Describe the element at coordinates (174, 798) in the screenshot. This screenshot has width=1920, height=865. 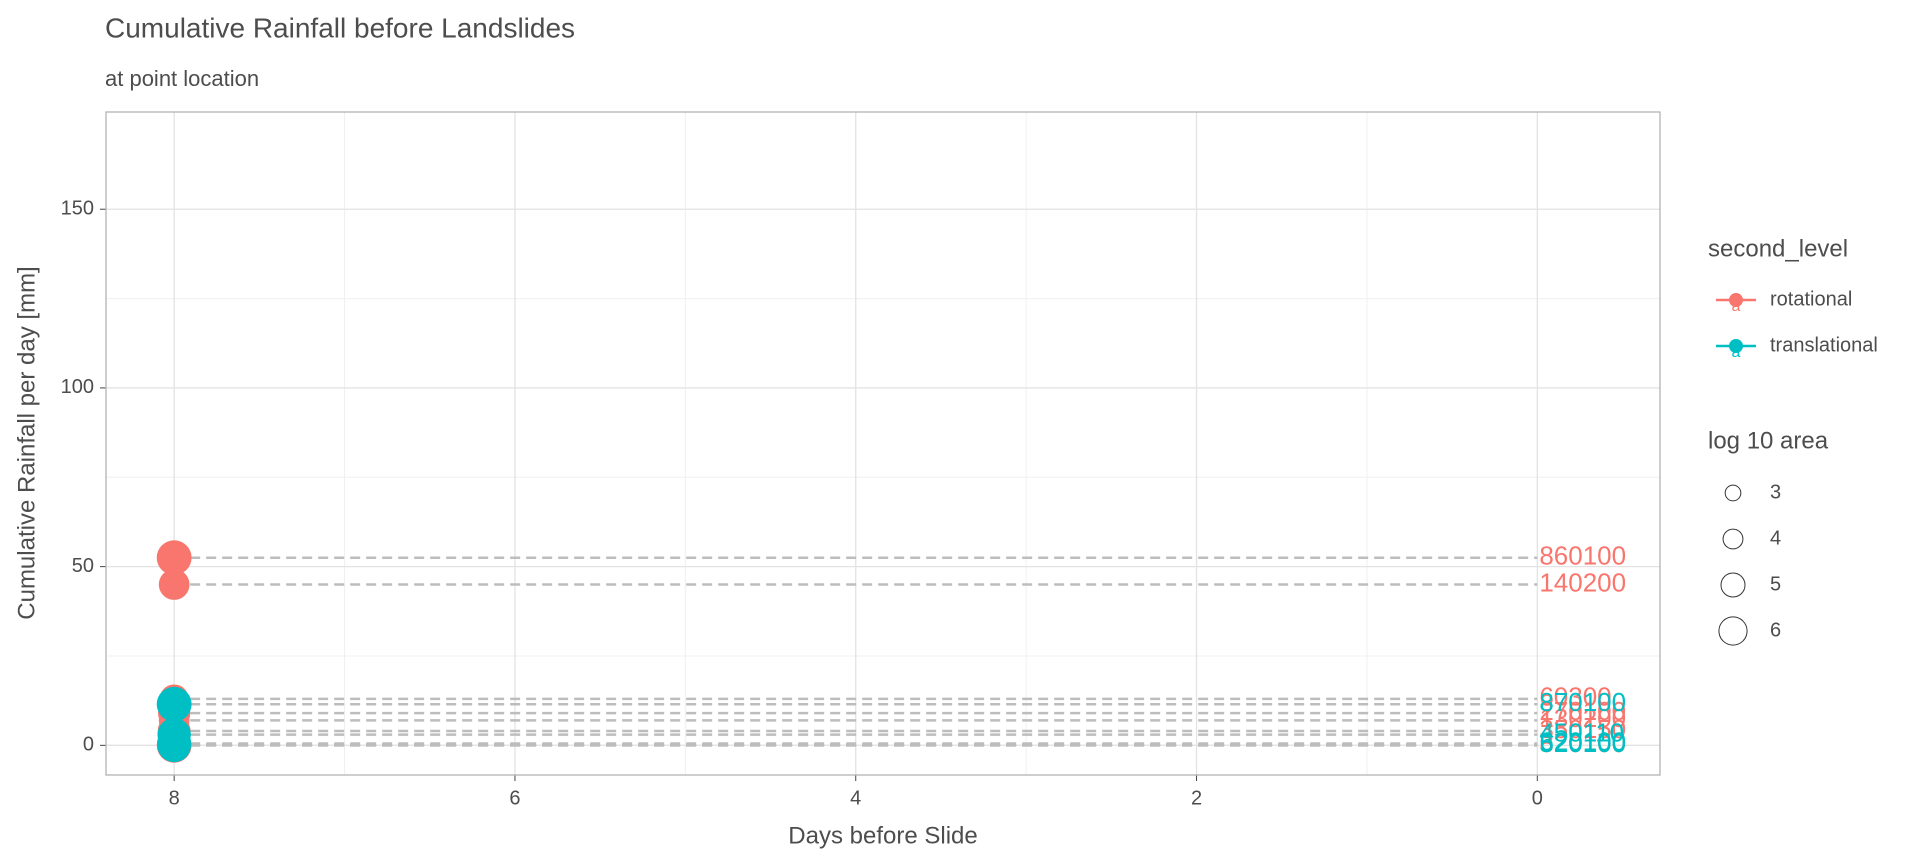
I see `x-tick-label: 8` at that location.